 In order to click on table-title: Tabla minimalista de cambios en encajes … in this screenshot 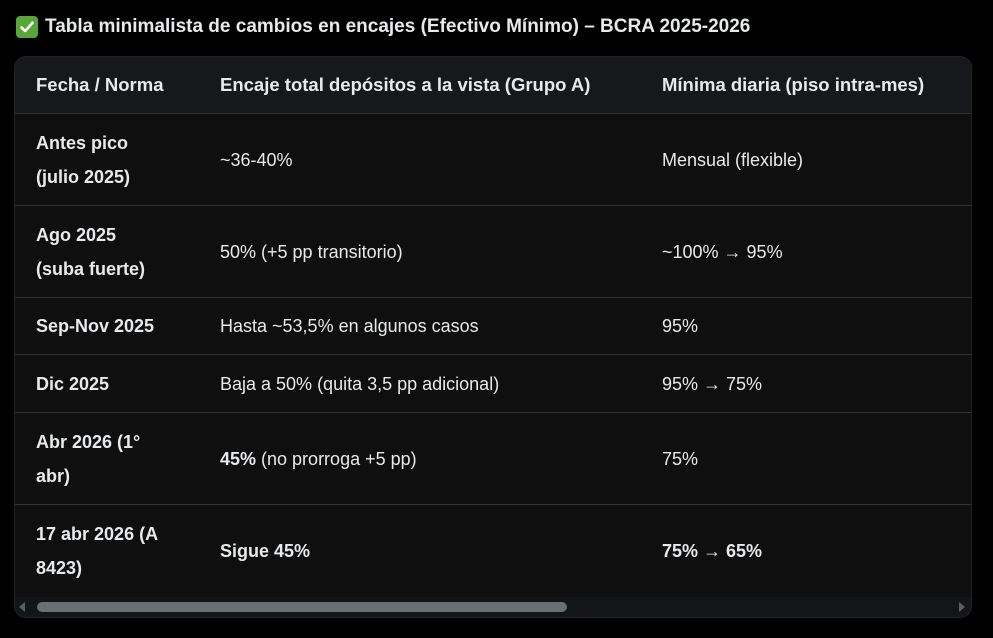, I will do `click(383, 27)`.